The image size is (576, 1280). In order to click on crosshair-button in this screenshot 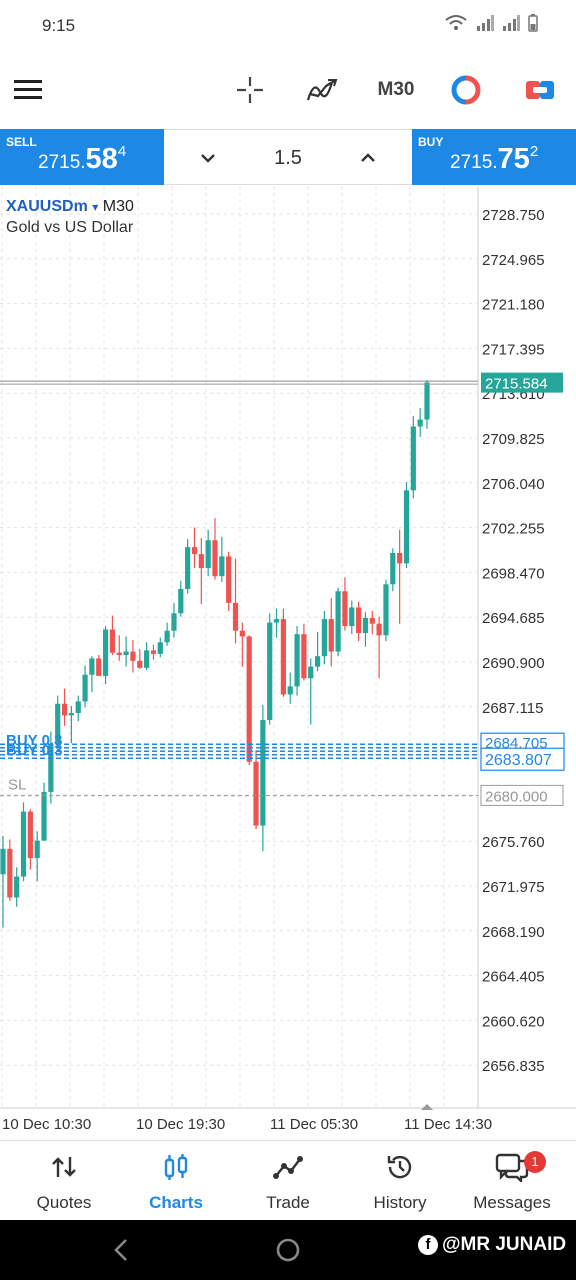, I will do `click(250, 90)`.